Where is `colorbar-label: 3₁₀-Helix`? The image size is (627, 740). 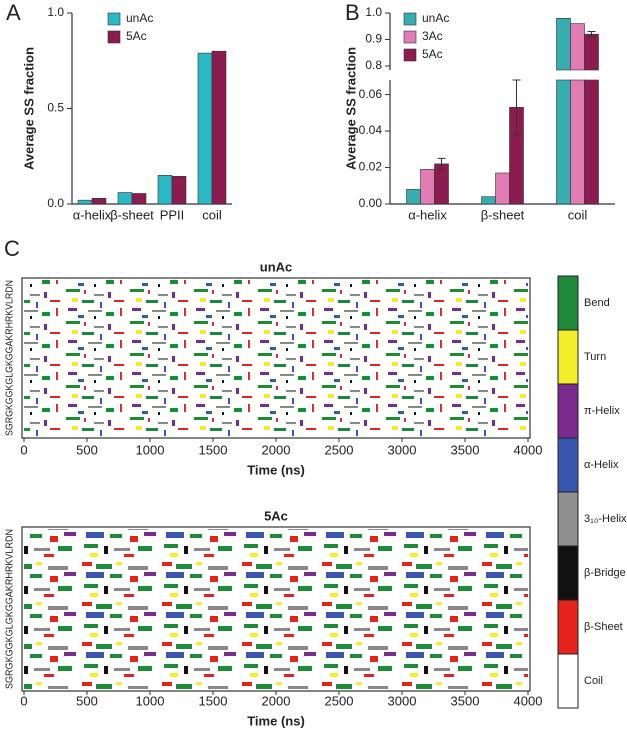 colorbar-label: 3₁₀-Helix is located at coordinates (605, 519).